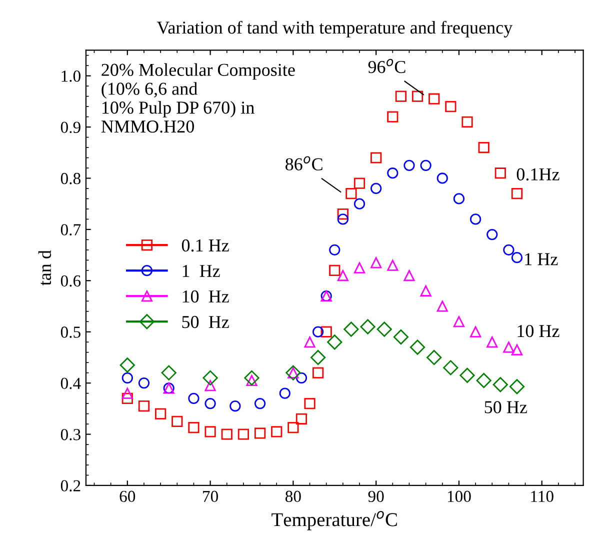 Image resolution: width=614 pixels, height=558 pixels. What do you see at coordinates (205, 245) in the screenshot?
I see `legend-label: 0.1 Hz` at bounding box center [205, 245].